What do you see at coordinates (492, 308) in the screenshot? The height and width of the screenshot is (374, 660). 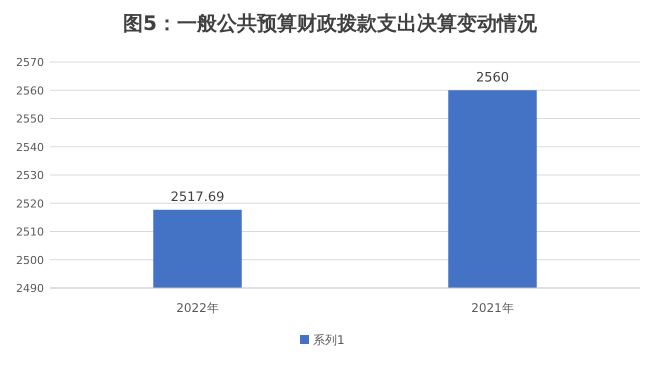 I see `x-tick-label: 2021年` at bounding box center [492, 308].